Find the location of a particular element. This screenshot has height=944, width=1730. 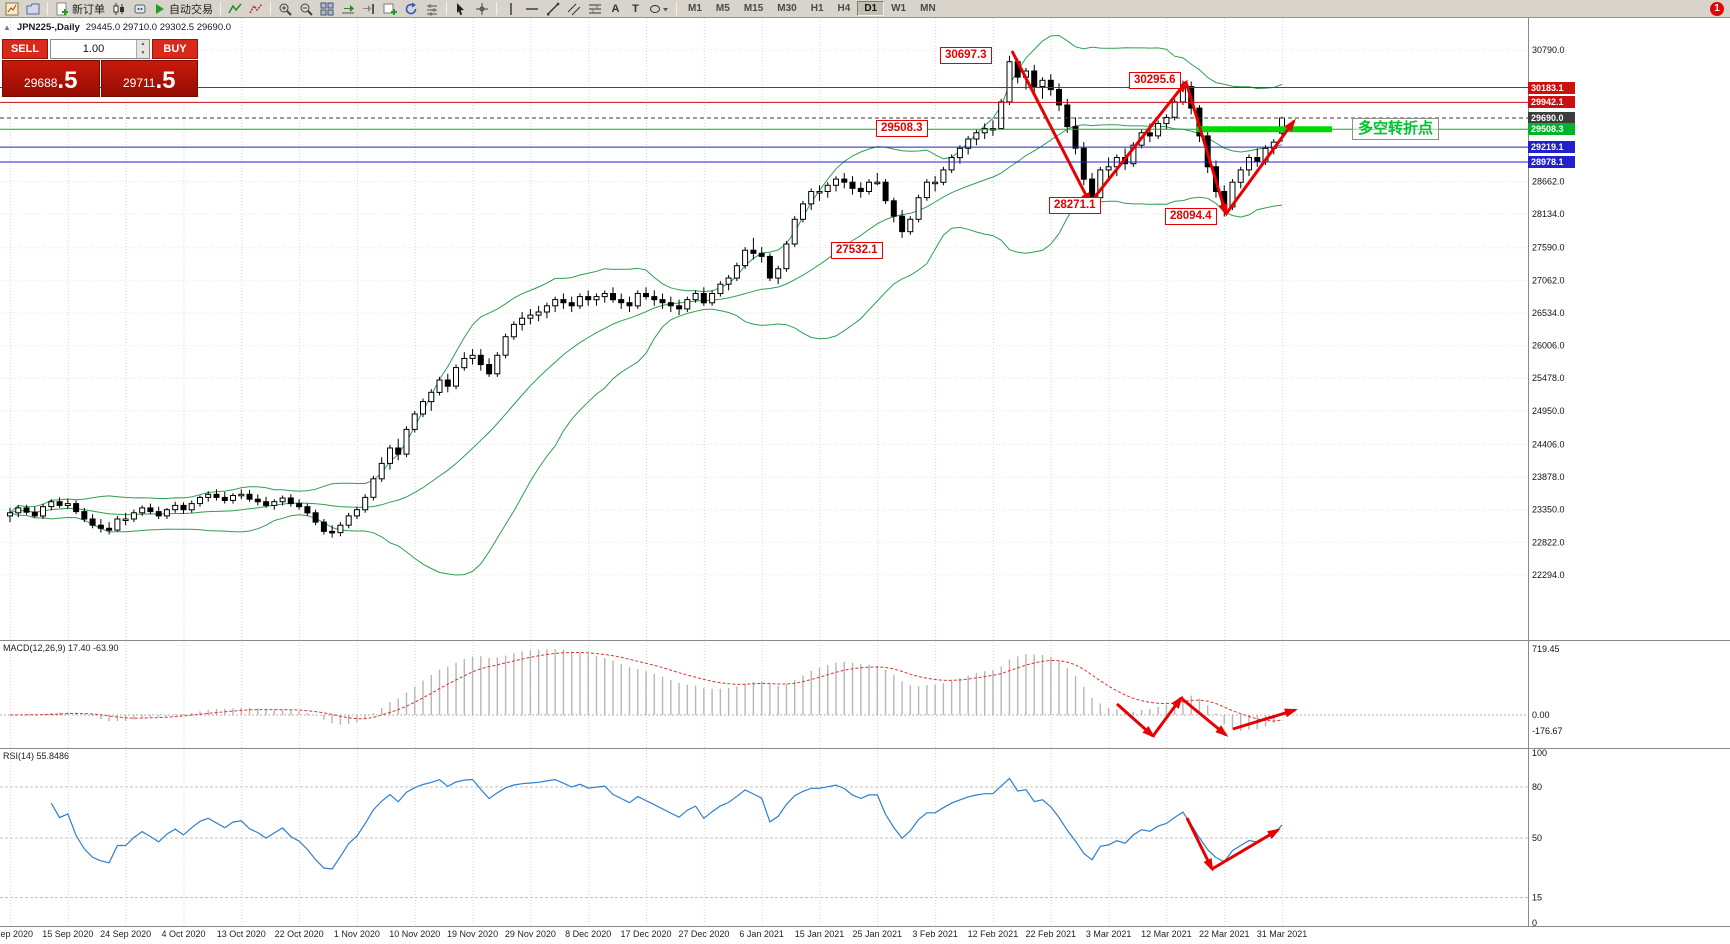

panel-collapse-icon: ▲ is located at coordinates (7, 27).